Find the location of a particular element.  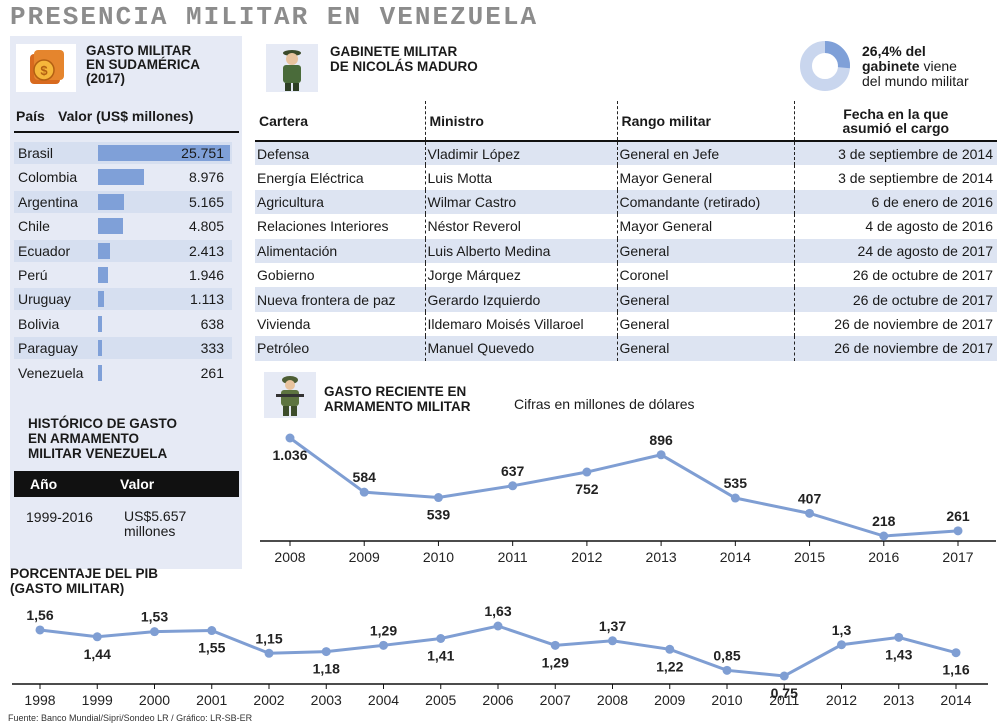

pib-data-label: 1,63 is located at coordinates (497, 611).